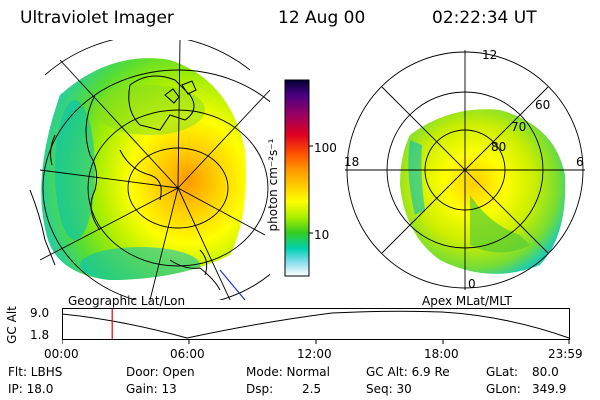 The height and width of the screenshot is (400, 600). Describe the element at coordinates (408, 372) in the screenshot. I see `gc-alt-info: GC Alt: 6.9 Re` at that location.